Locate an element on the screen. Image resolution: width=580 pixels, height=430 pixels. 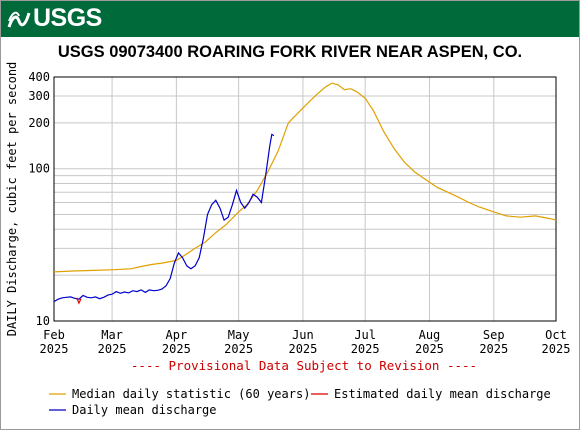
legend-label-estimated: Estimated daily mean discharge is located at coordinates (442, 394).